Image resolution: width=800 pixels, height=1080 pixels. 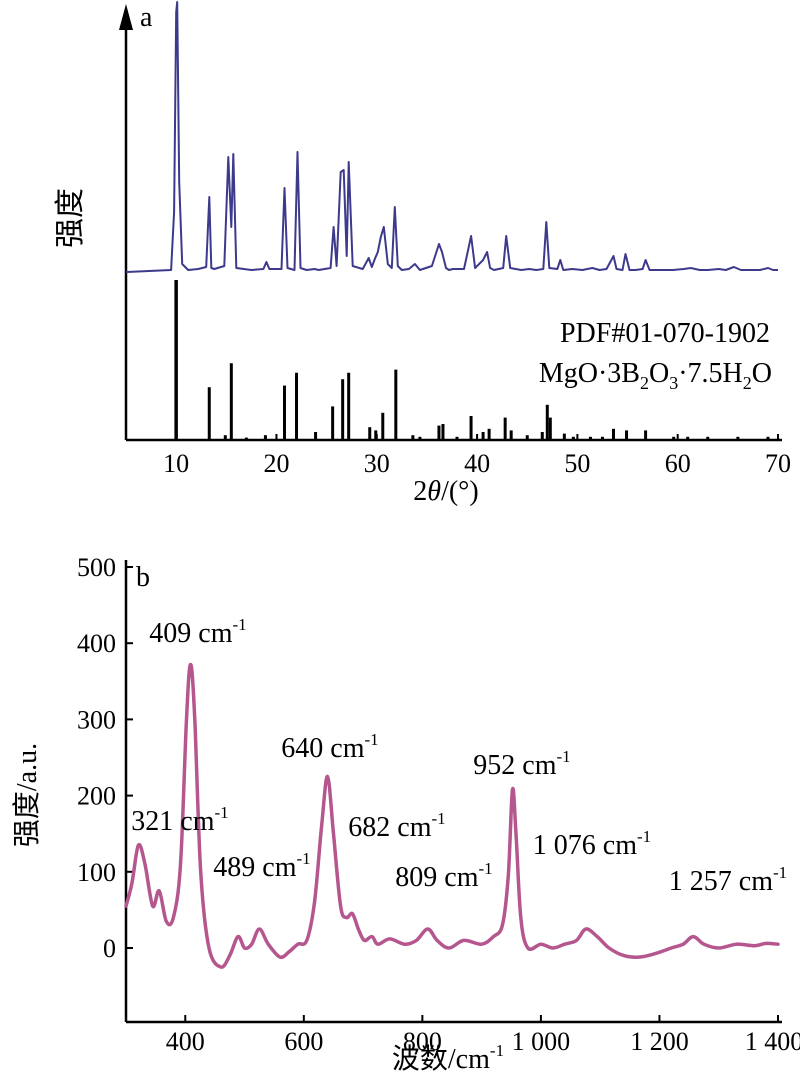 I want to click on panel-b-y-tick-label: 200, so click(x=96, y=796).